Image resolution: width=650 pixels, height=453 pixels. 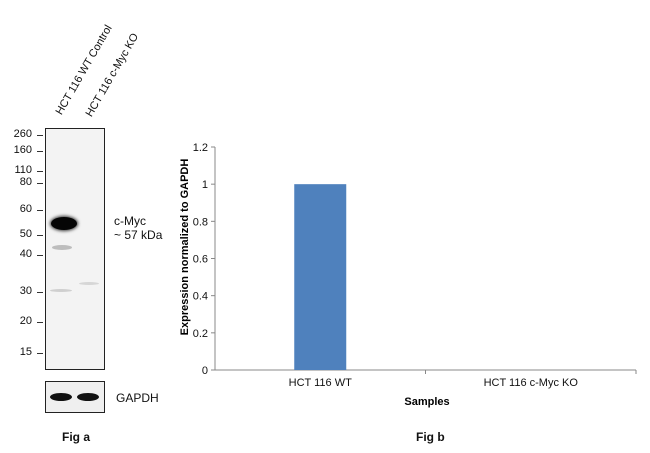 I want to click on c-myc-size: ~ 57 kDa, so click(x=138, y=235).